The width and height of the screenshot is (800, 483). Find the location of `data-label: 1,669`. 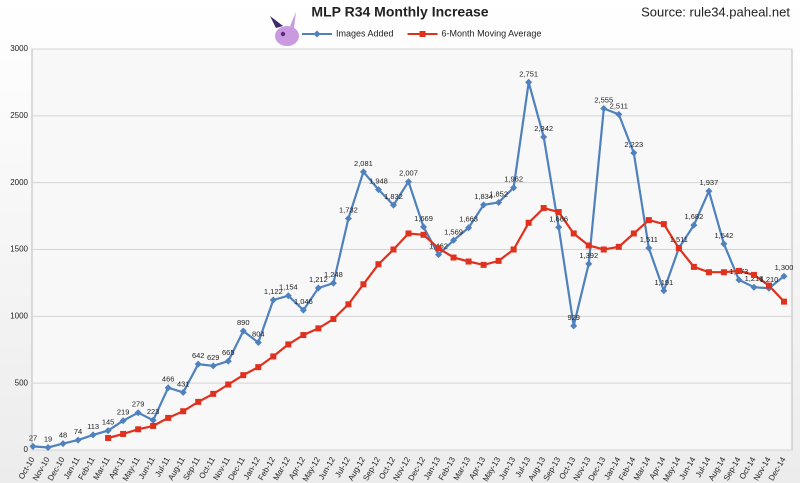

data-label: 1,669 is located at coordinates (423, 218).